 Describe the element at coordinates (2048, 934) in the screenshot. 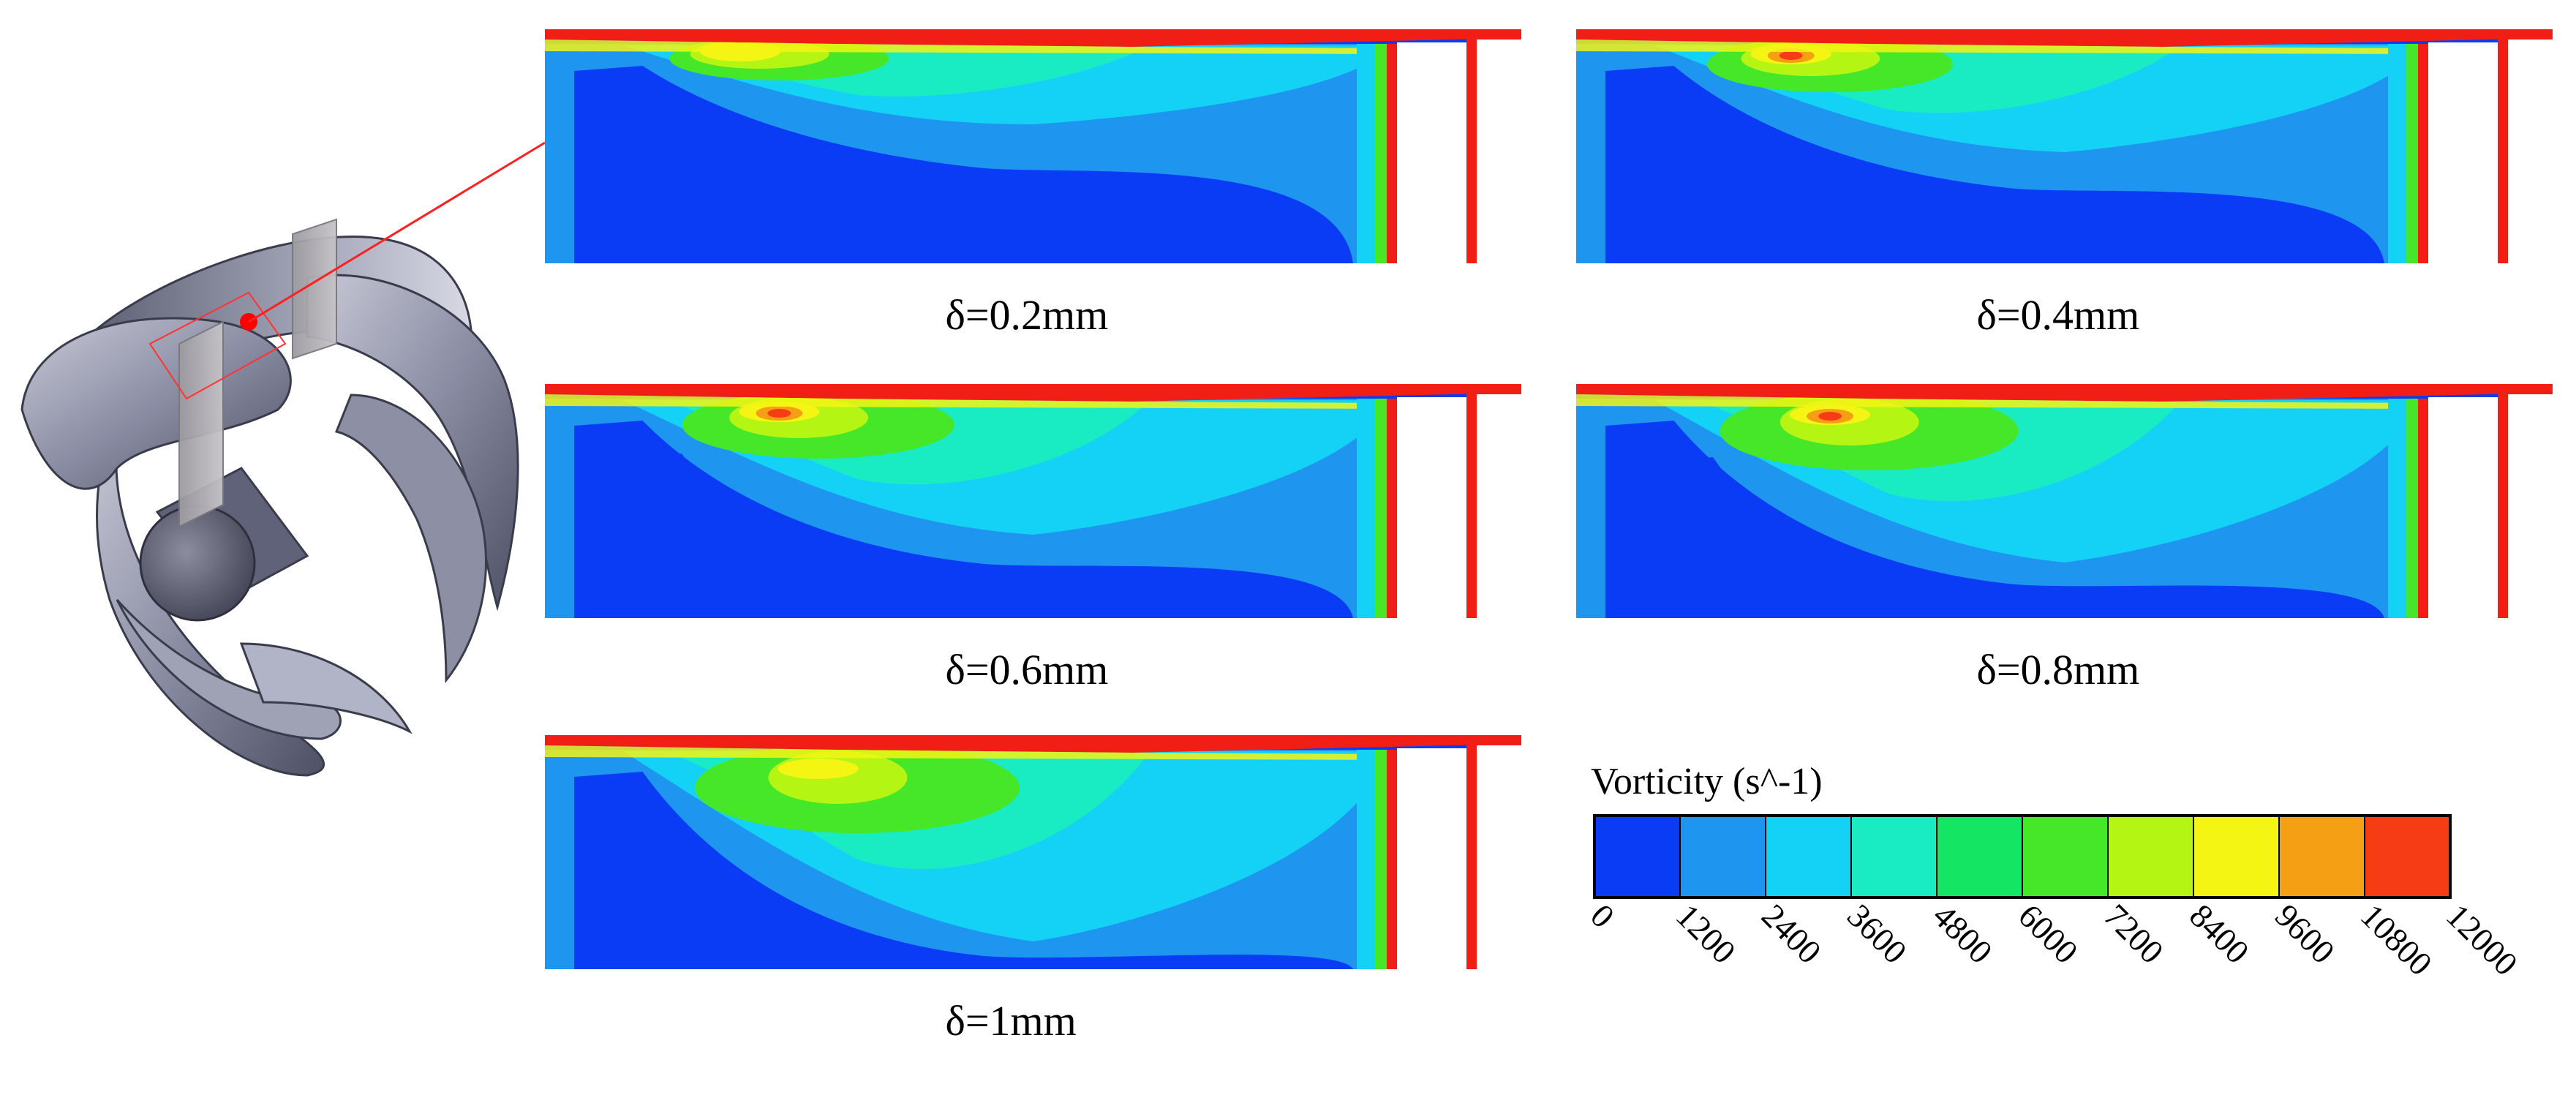

I see `legend-tick-label: 6000` at that location.